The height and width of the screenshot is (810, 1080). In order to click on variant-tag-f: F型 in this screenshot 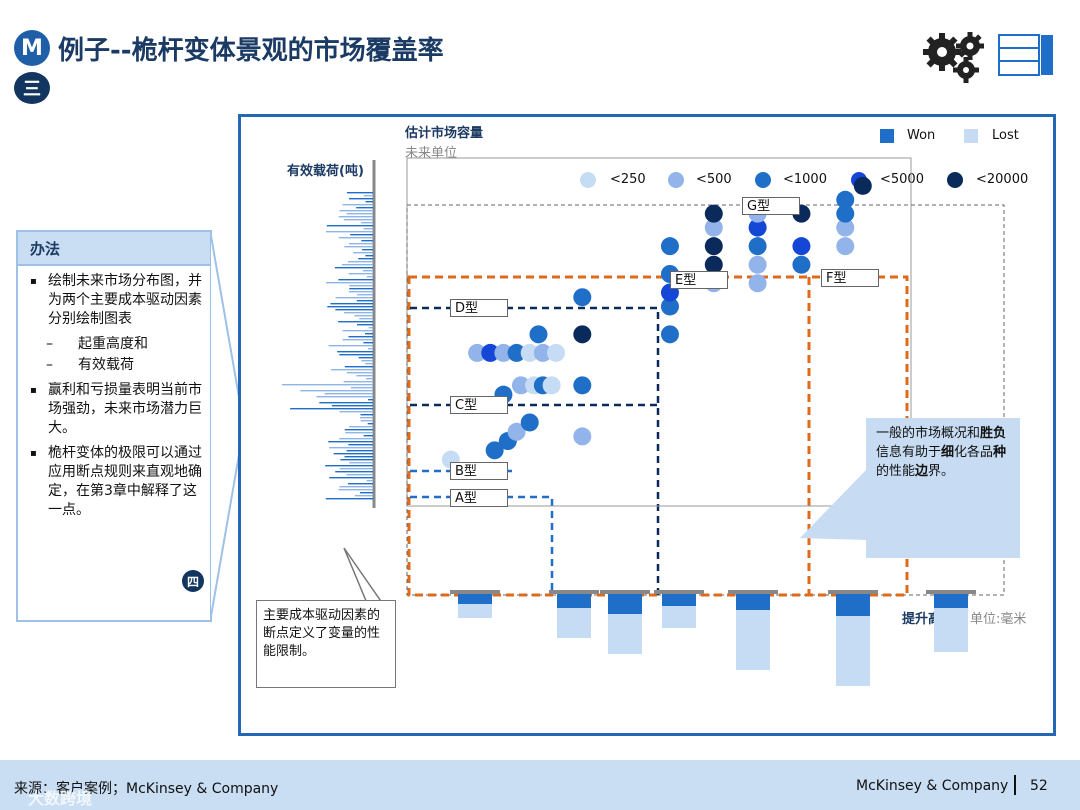, I will do `click(850, 278)`.